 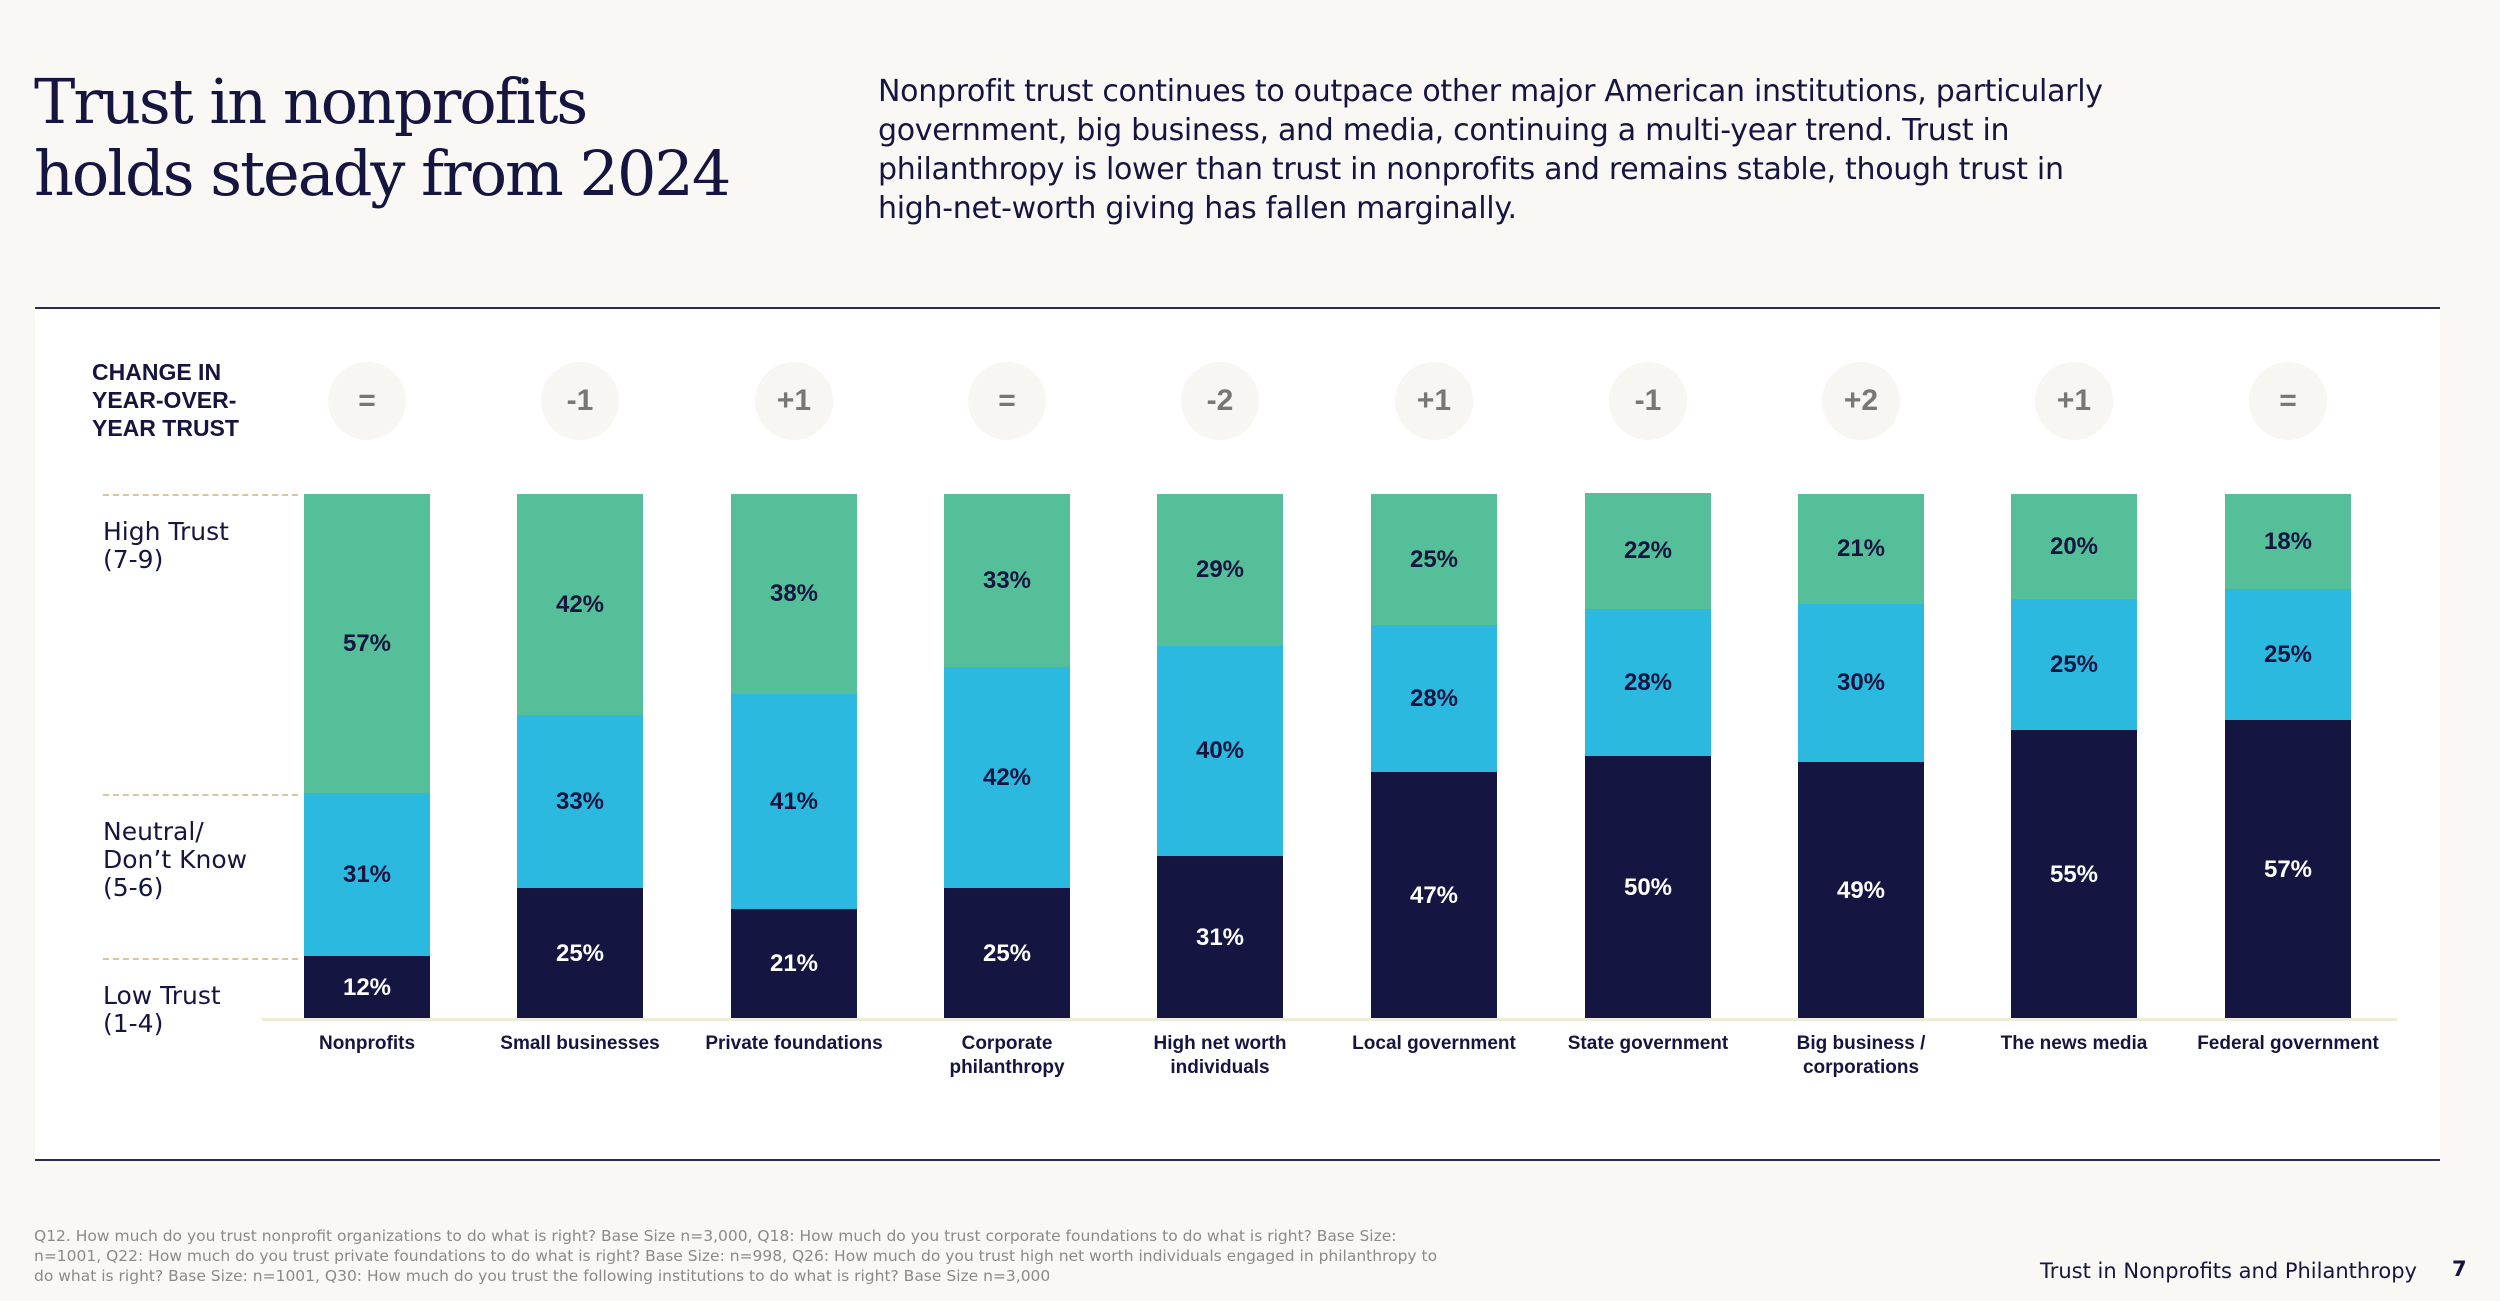 I want to click on category-label-private-foundations: Private foundations, so click(x=794, y=1044).